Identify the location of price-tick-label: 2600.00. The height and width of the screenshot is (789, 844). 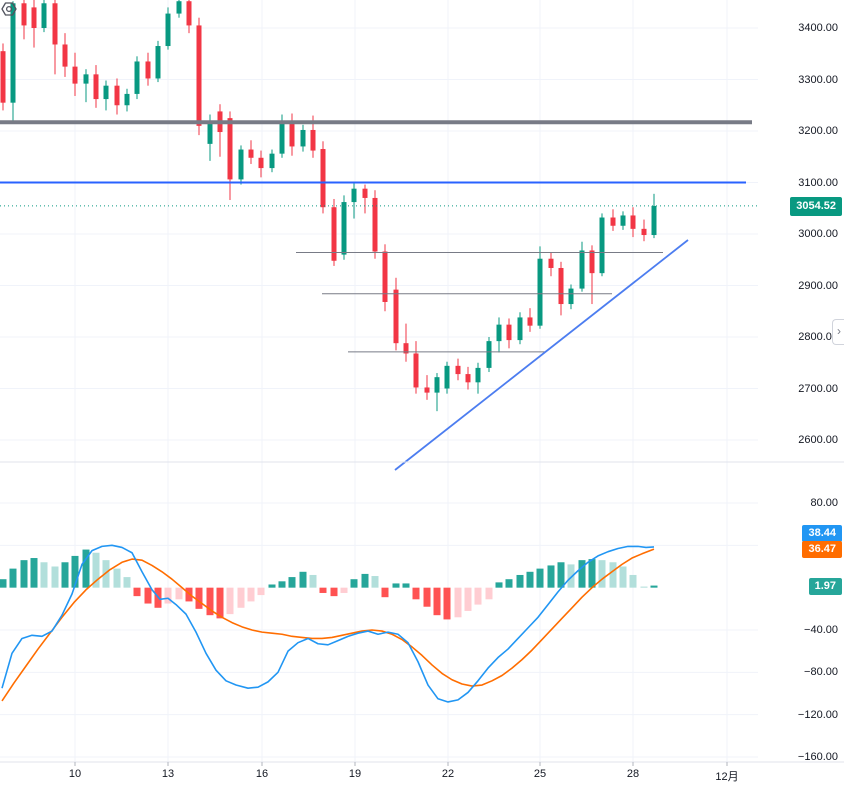
(818, 440).